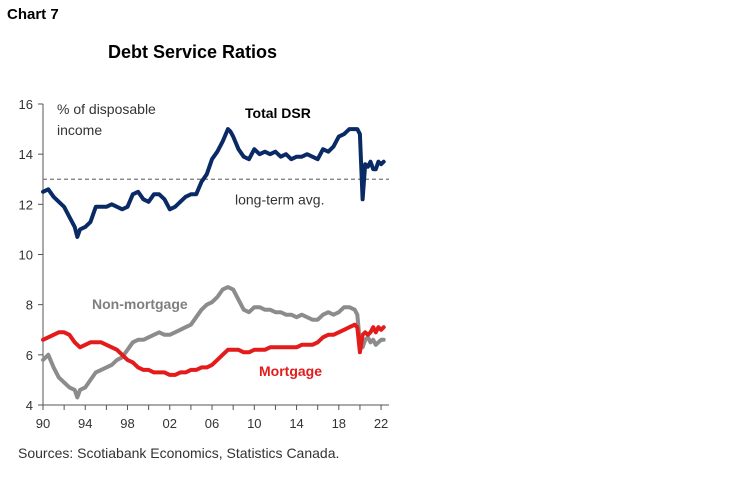  Describe the element at coordinates (85, 423) in the screenshot. I see `x-tick-label: 94` at that location.